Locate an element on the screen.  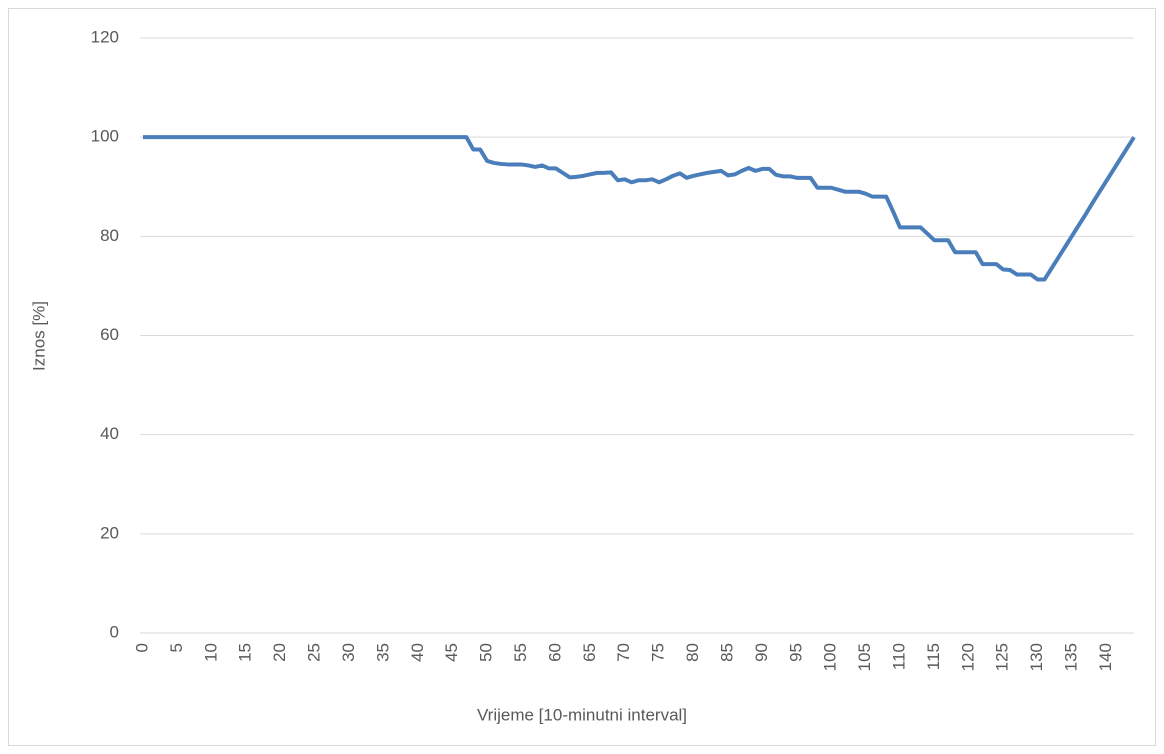
x-tick-label: 20 is located at coordinates (279, 652).